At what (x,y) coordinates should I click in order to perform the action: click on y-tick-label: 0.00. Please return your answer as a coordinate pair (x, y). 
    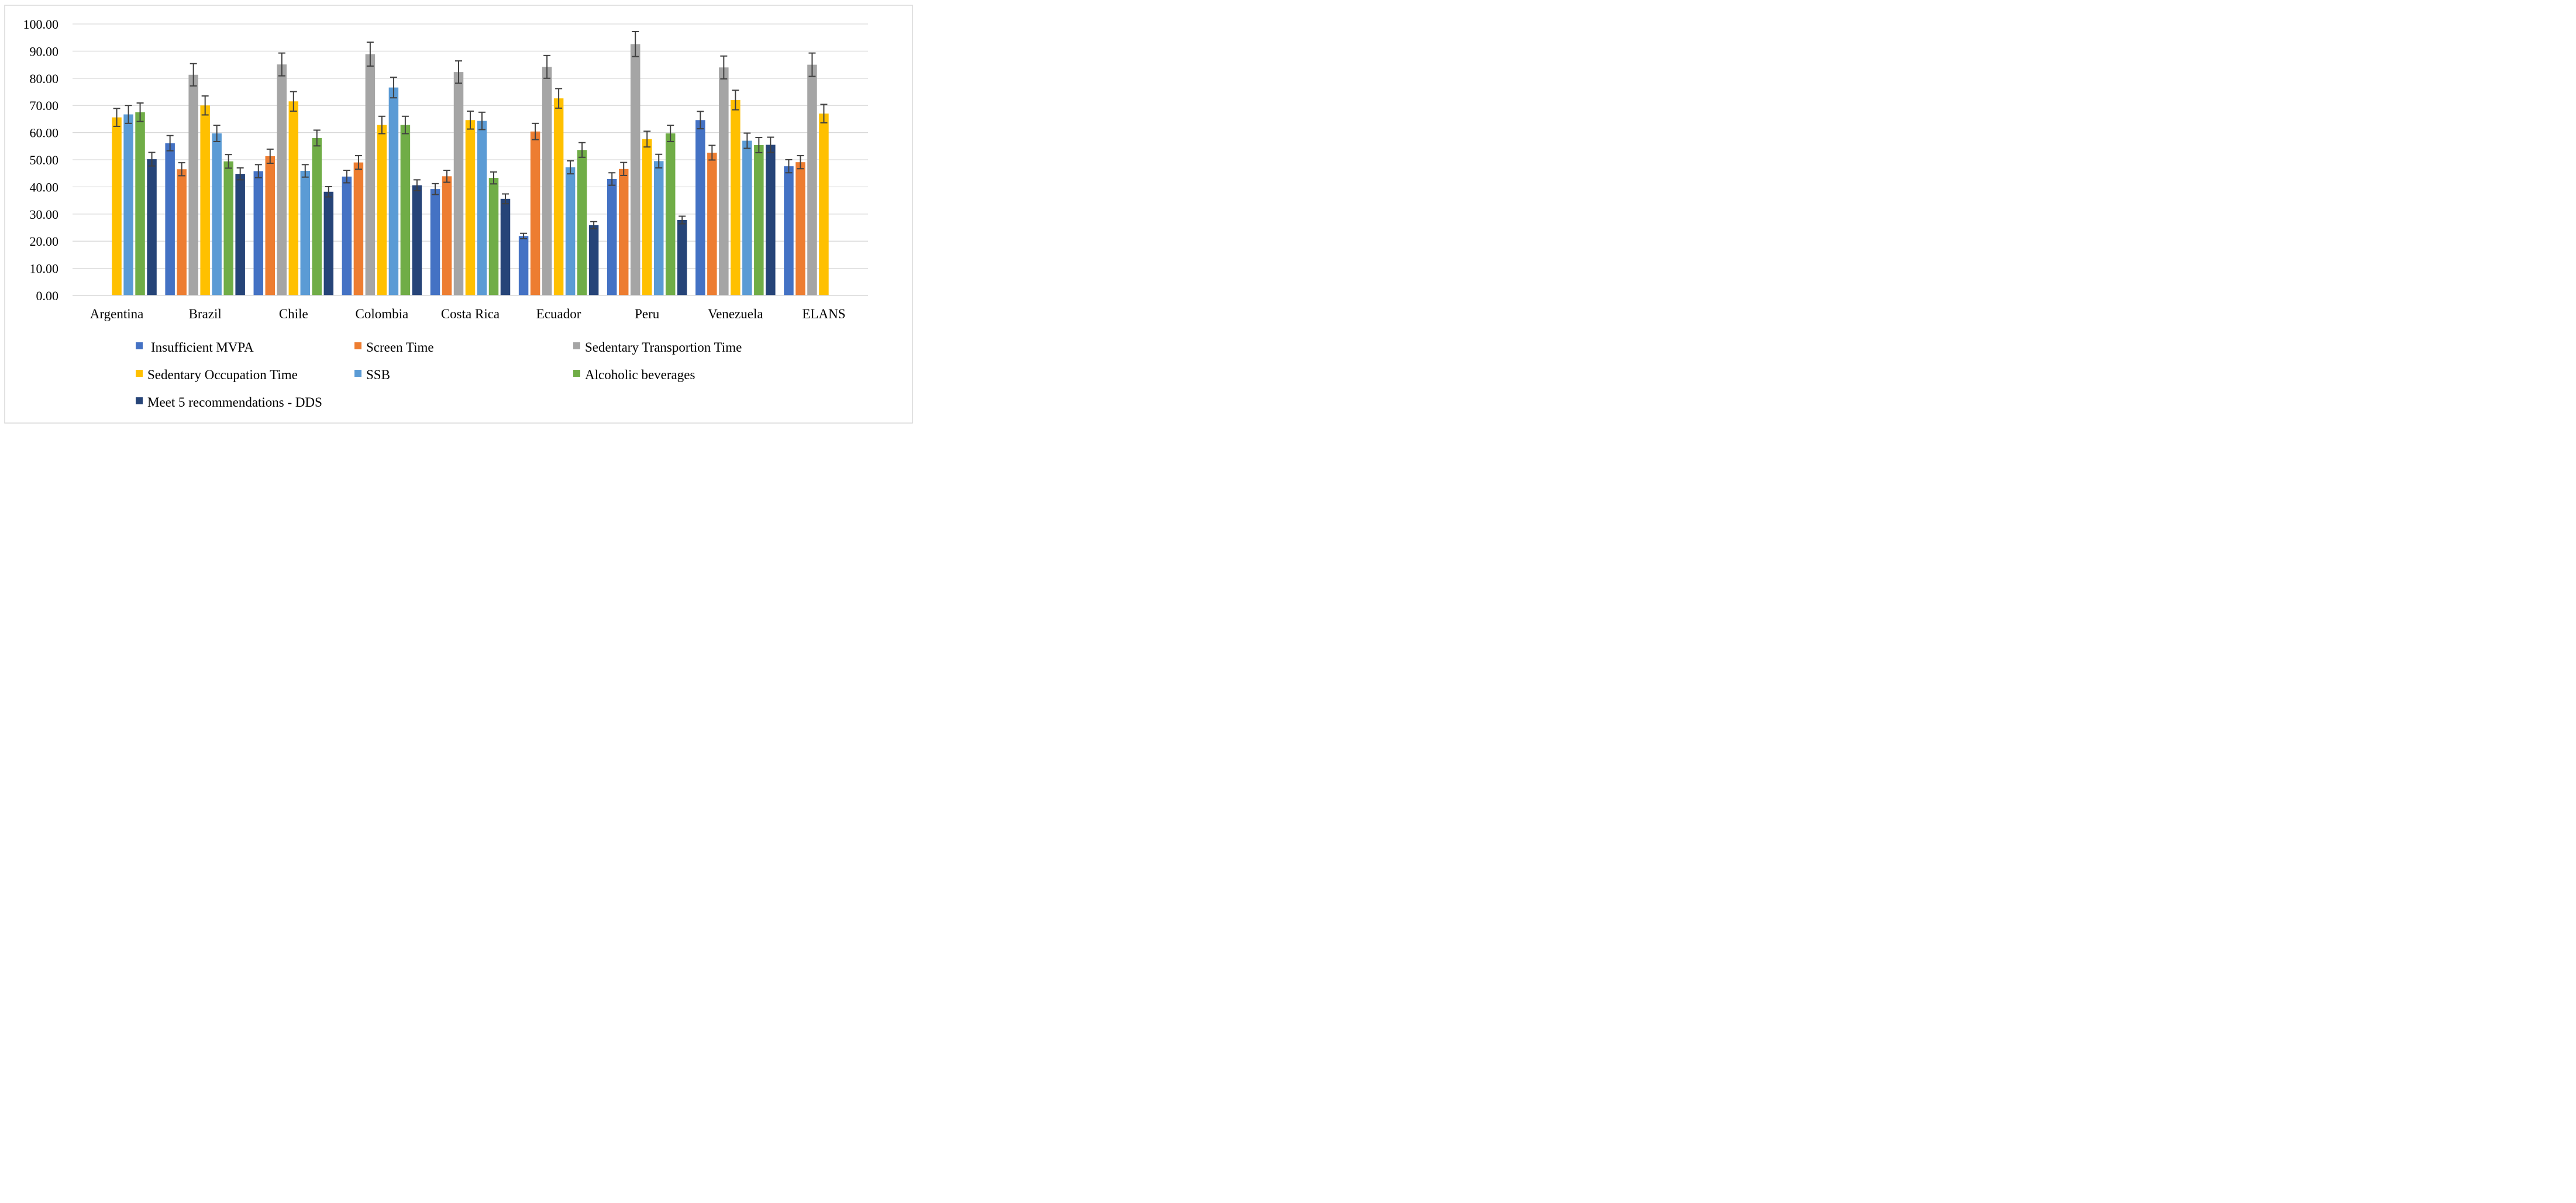
    Looking at the image, I should click on (47, 296).